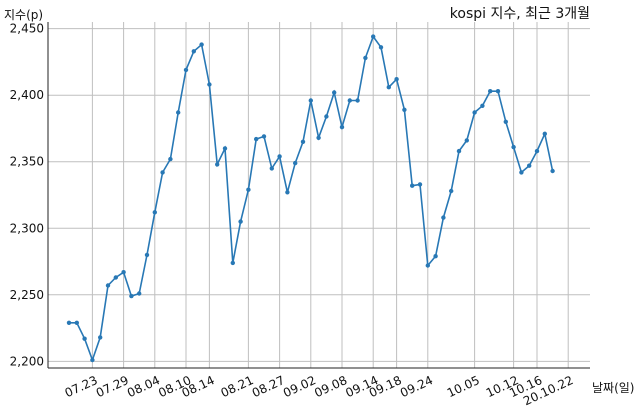 This screenshot has width=640, height=418. What do you see at coordinates (27, 195) in the screenshot?
I see `y-tick-labels: 2,200 2,250 2,300 2,350 2,400 2,450` at bounding box center [27, 195].